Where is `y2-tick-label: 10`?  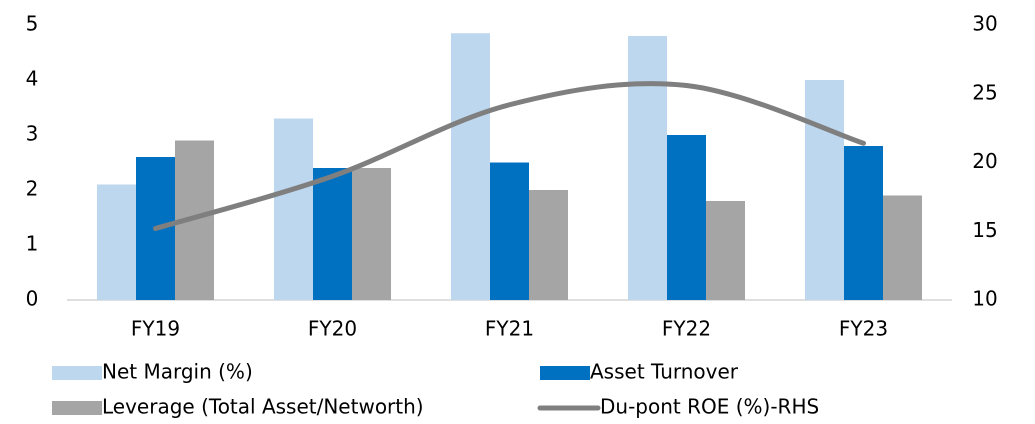 y2-tick-label: 10 is located at coordinates (984, 299).